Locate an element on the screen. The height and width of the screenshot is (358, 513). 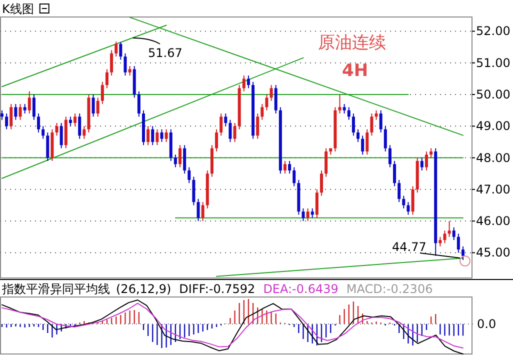
annotation: 原油连续 is located at coordinates (352, 43).